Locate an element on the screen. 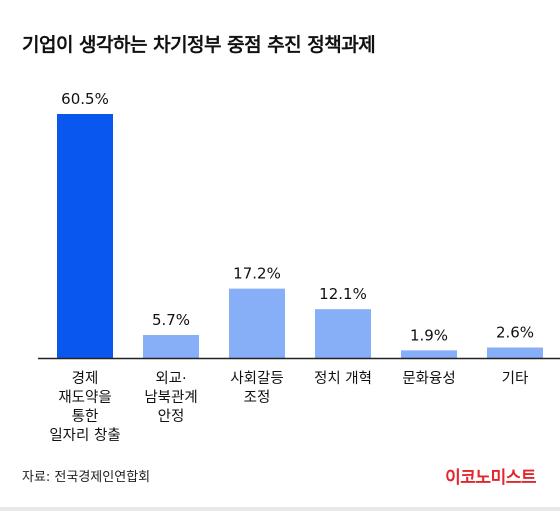 The image size is (560, 511). category-label-3: 정치 개혁 is located at coordinates (343, 378).